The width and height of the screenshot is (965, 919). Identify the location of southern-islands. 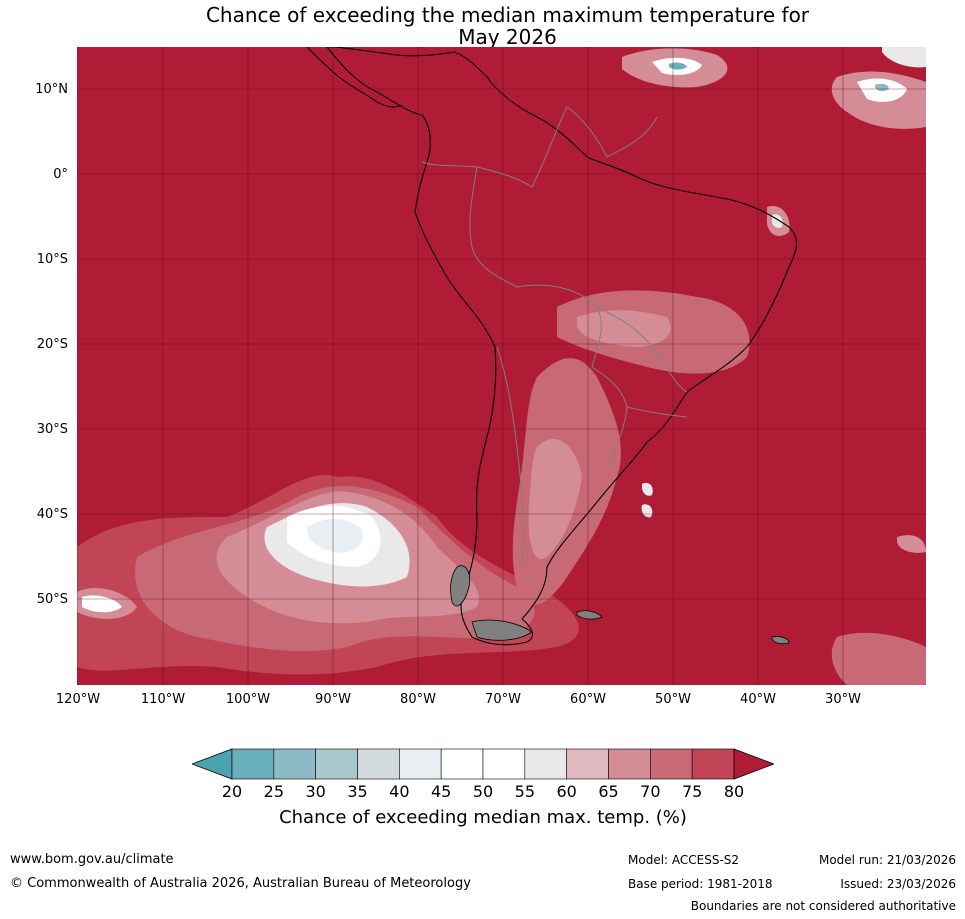
(620, 605).